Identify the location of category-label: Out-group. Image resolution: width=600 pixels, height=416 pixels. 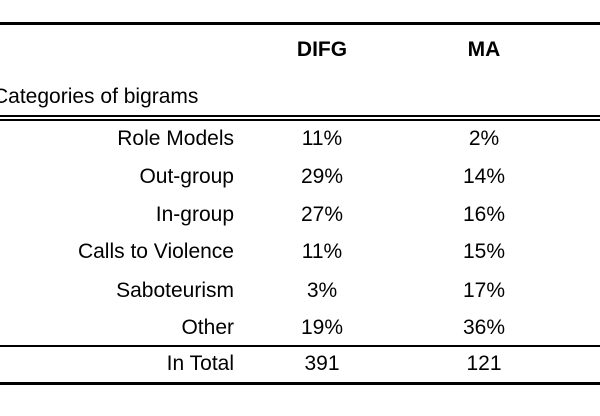
(186, 176).